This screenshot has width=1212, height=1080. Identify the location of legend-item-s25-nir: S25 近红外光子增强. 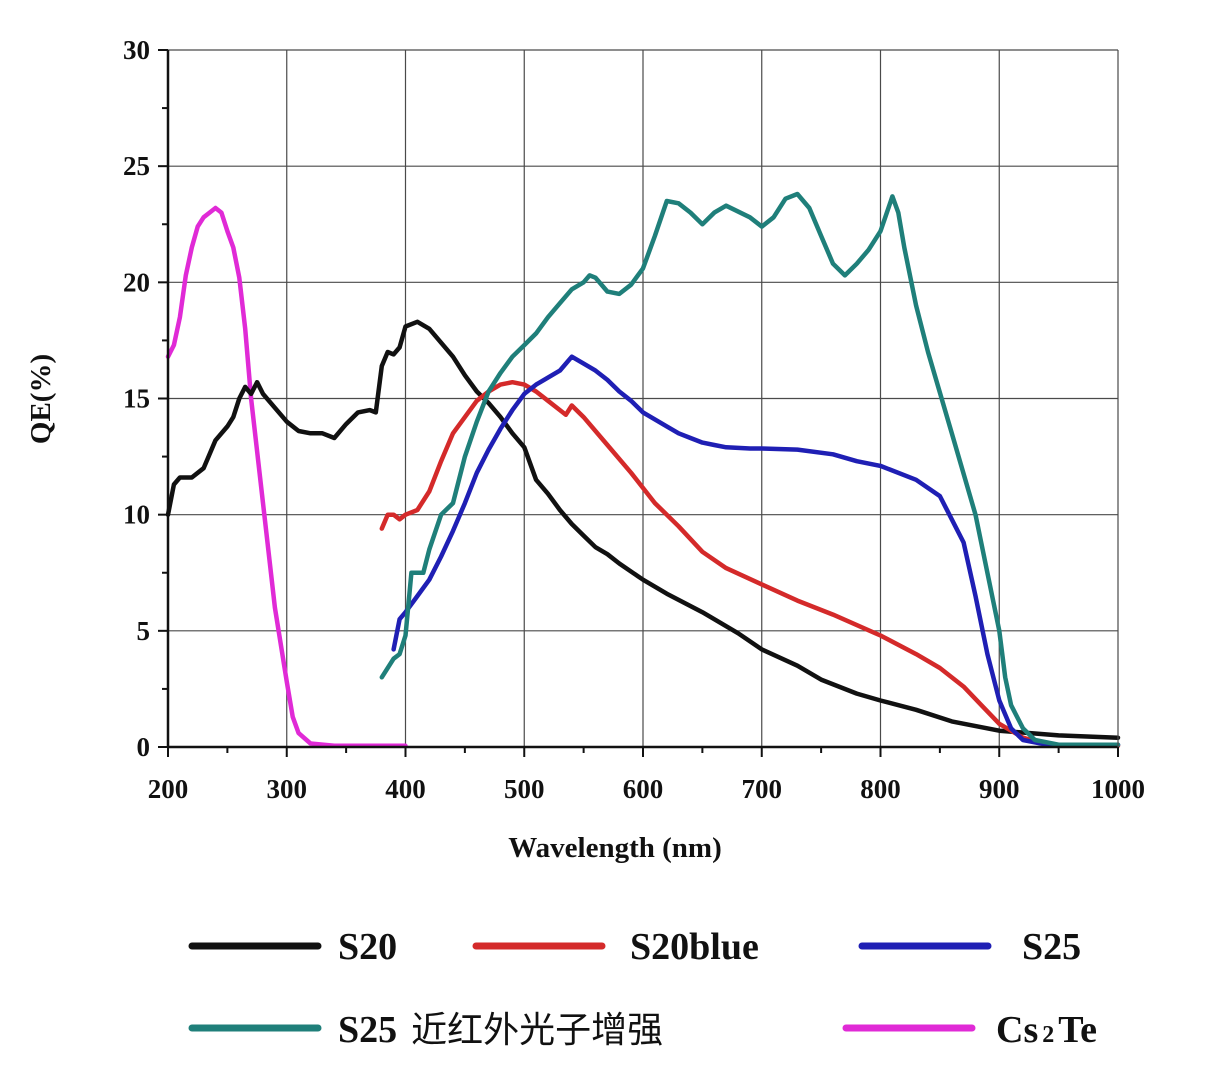
(425, 1030).